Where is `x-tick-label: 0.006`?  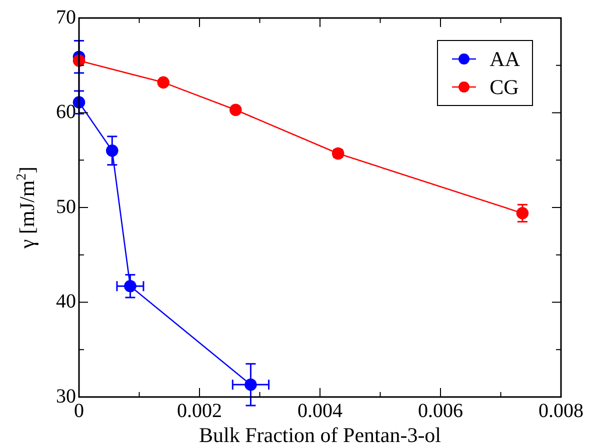 x-tick-label: 0.006 is located at coordinates (440, 411).